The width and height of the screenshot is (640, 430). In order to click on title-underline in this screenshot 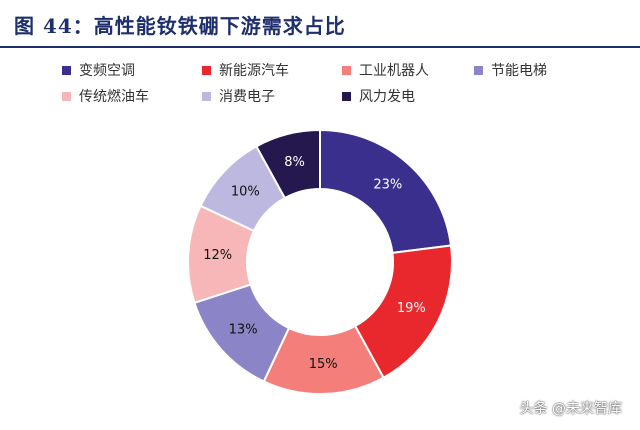, I will do `click(320, 47)`.